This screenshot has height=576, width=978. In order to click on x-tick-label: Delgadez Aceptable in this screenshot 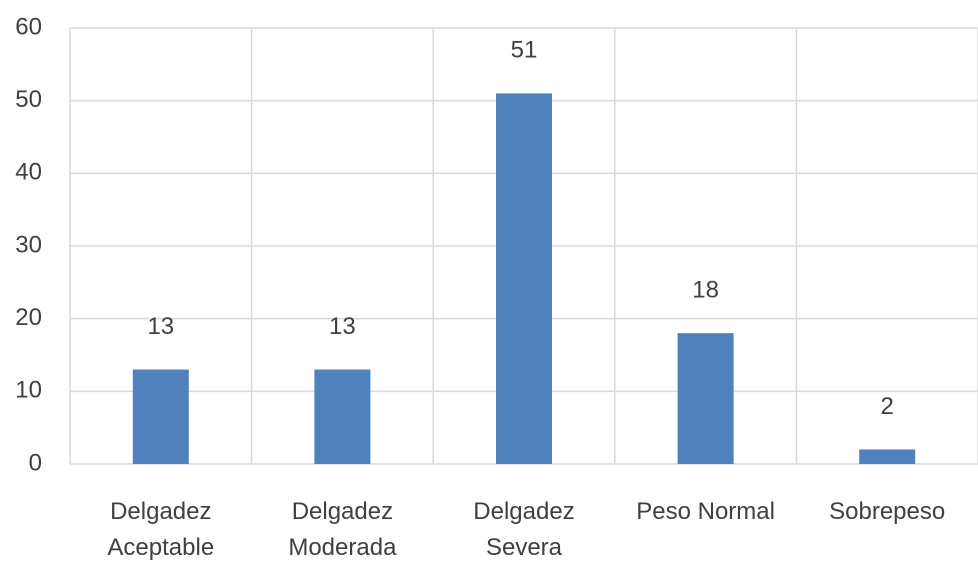, I will do `click(161, 529)`.